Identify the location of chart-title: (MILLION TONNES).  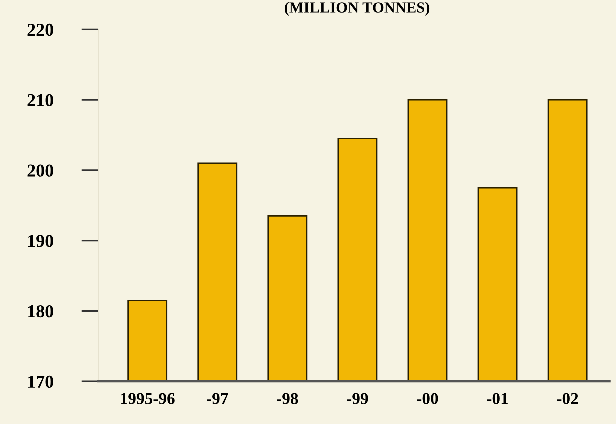
(357, 9).